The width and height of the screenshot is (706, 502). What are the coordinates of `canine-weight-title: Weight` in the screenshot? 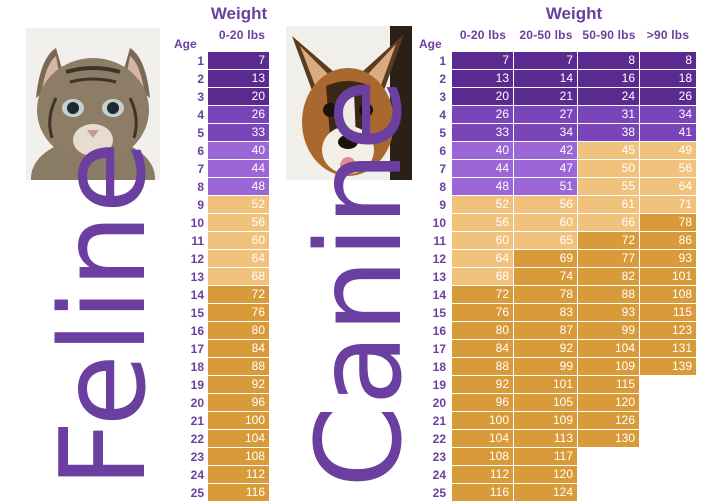 It's located at (574, 13).